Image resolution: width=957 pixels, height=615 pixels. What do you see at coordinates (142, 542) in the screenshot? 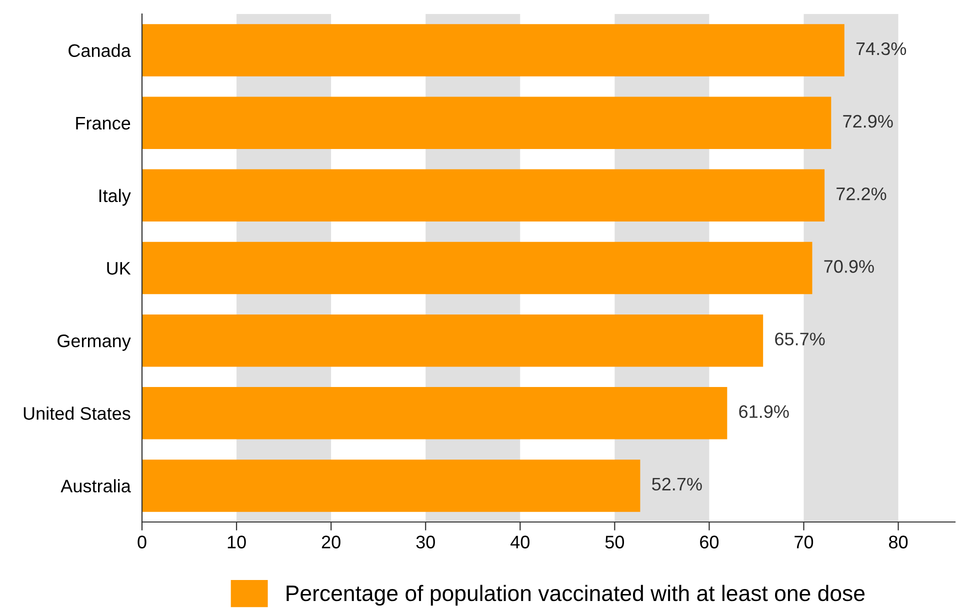
I see `x-tick-label: 0` at bounding box center [142, 542].